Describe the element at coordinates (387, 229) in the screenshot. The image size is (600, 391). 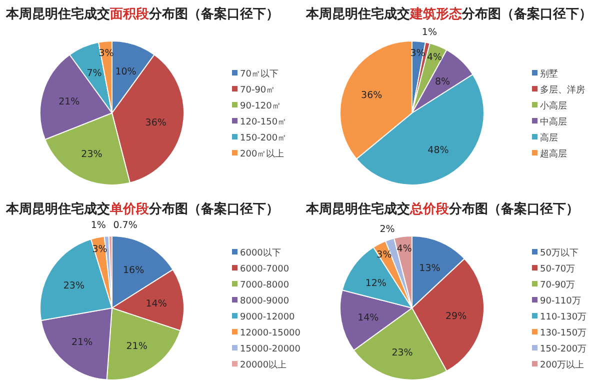
I see `data-label: 2%` at that location.